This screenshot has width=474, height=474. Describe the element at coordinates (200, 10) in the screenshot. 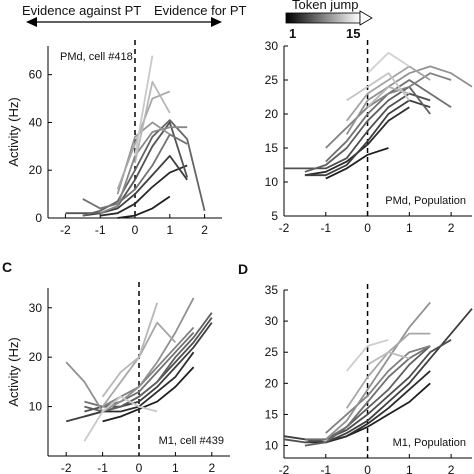

I see `evidence-for-label: Evidence for PT` at that location.